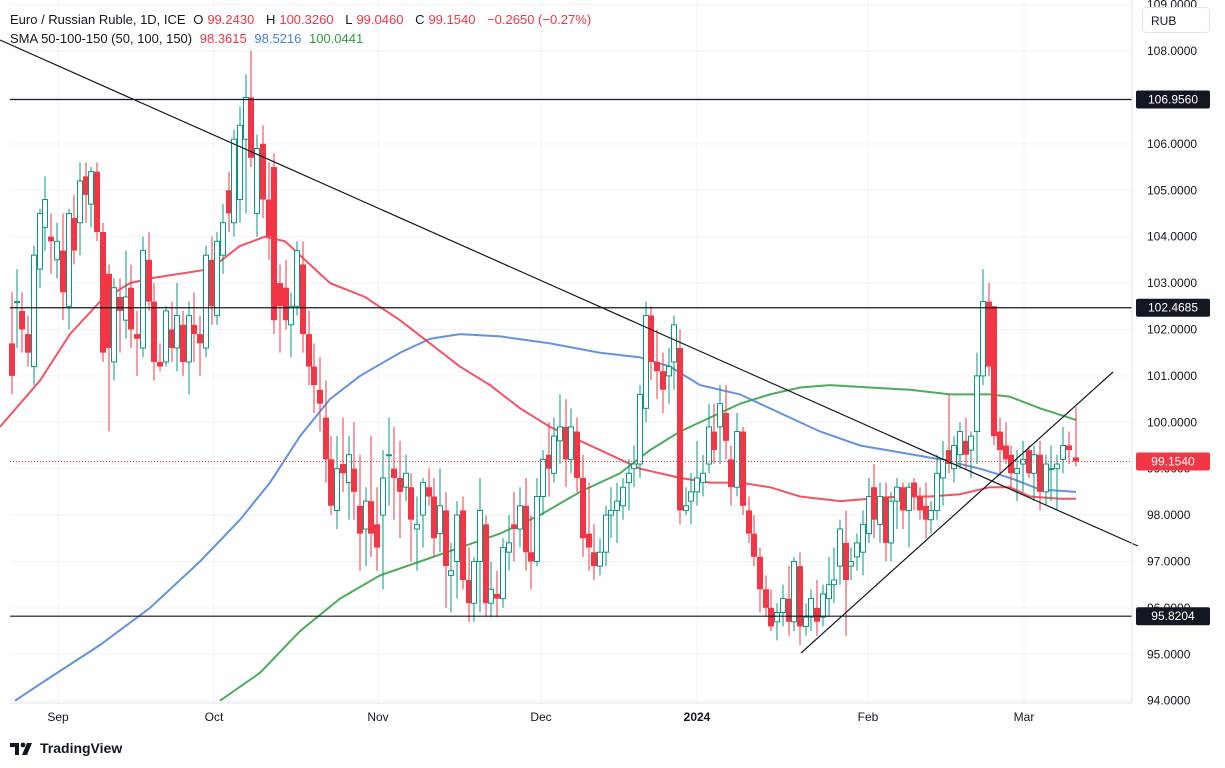  I want to click on symbol-label: Euro / Russian Ruble, 1D, ICE, so click(98, 19).